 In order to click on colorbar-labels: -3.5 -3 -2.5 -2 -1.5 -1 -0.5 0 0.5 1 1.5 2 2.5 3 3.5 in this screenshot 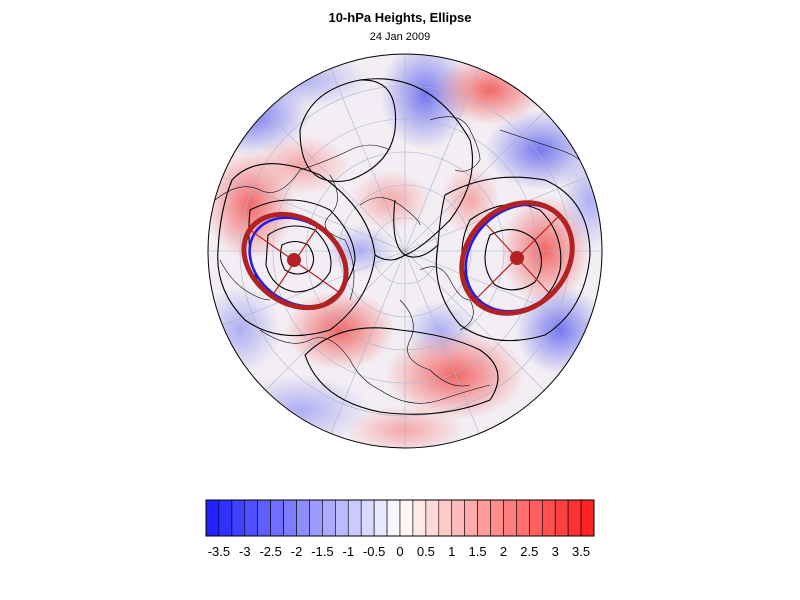, I will do `click(399, 551)`.